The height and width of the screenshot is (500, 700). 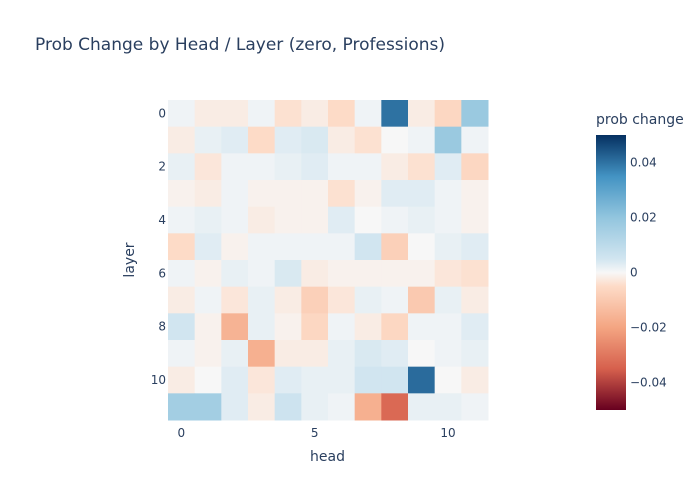 What do you see at coordinates (640, 120) in the screenshot?
I see `colorbar-title: prob change` at bounding box center [640, 120].